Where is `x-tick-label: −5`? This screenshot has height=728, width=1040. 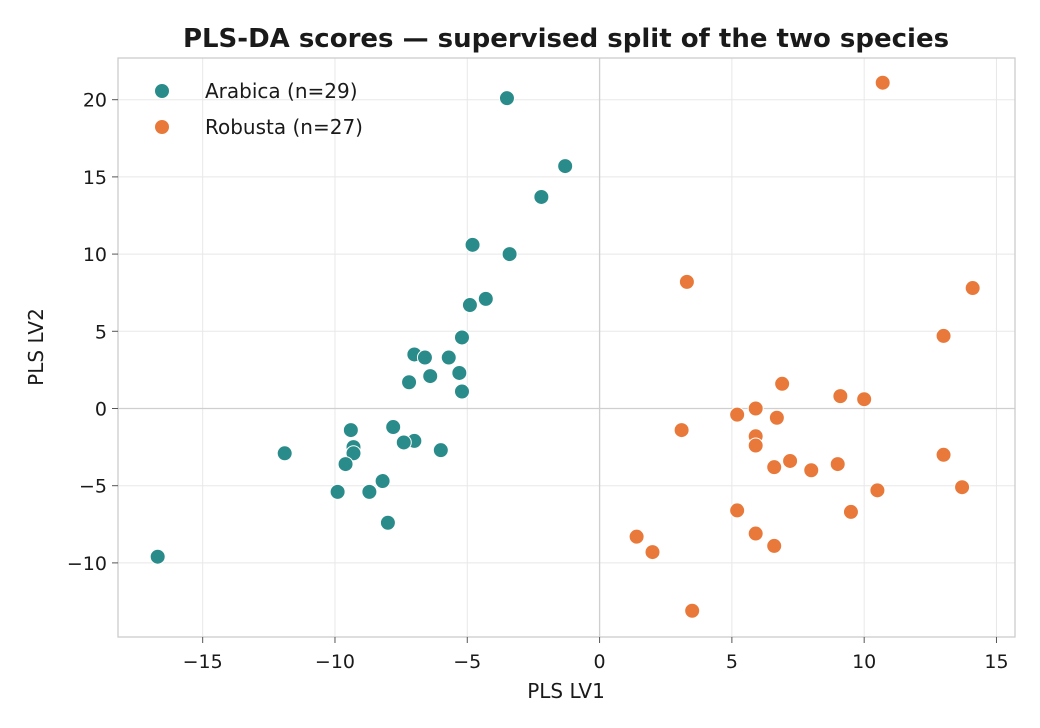 x-tick-label: −5 is located at coordinates (467, 662).